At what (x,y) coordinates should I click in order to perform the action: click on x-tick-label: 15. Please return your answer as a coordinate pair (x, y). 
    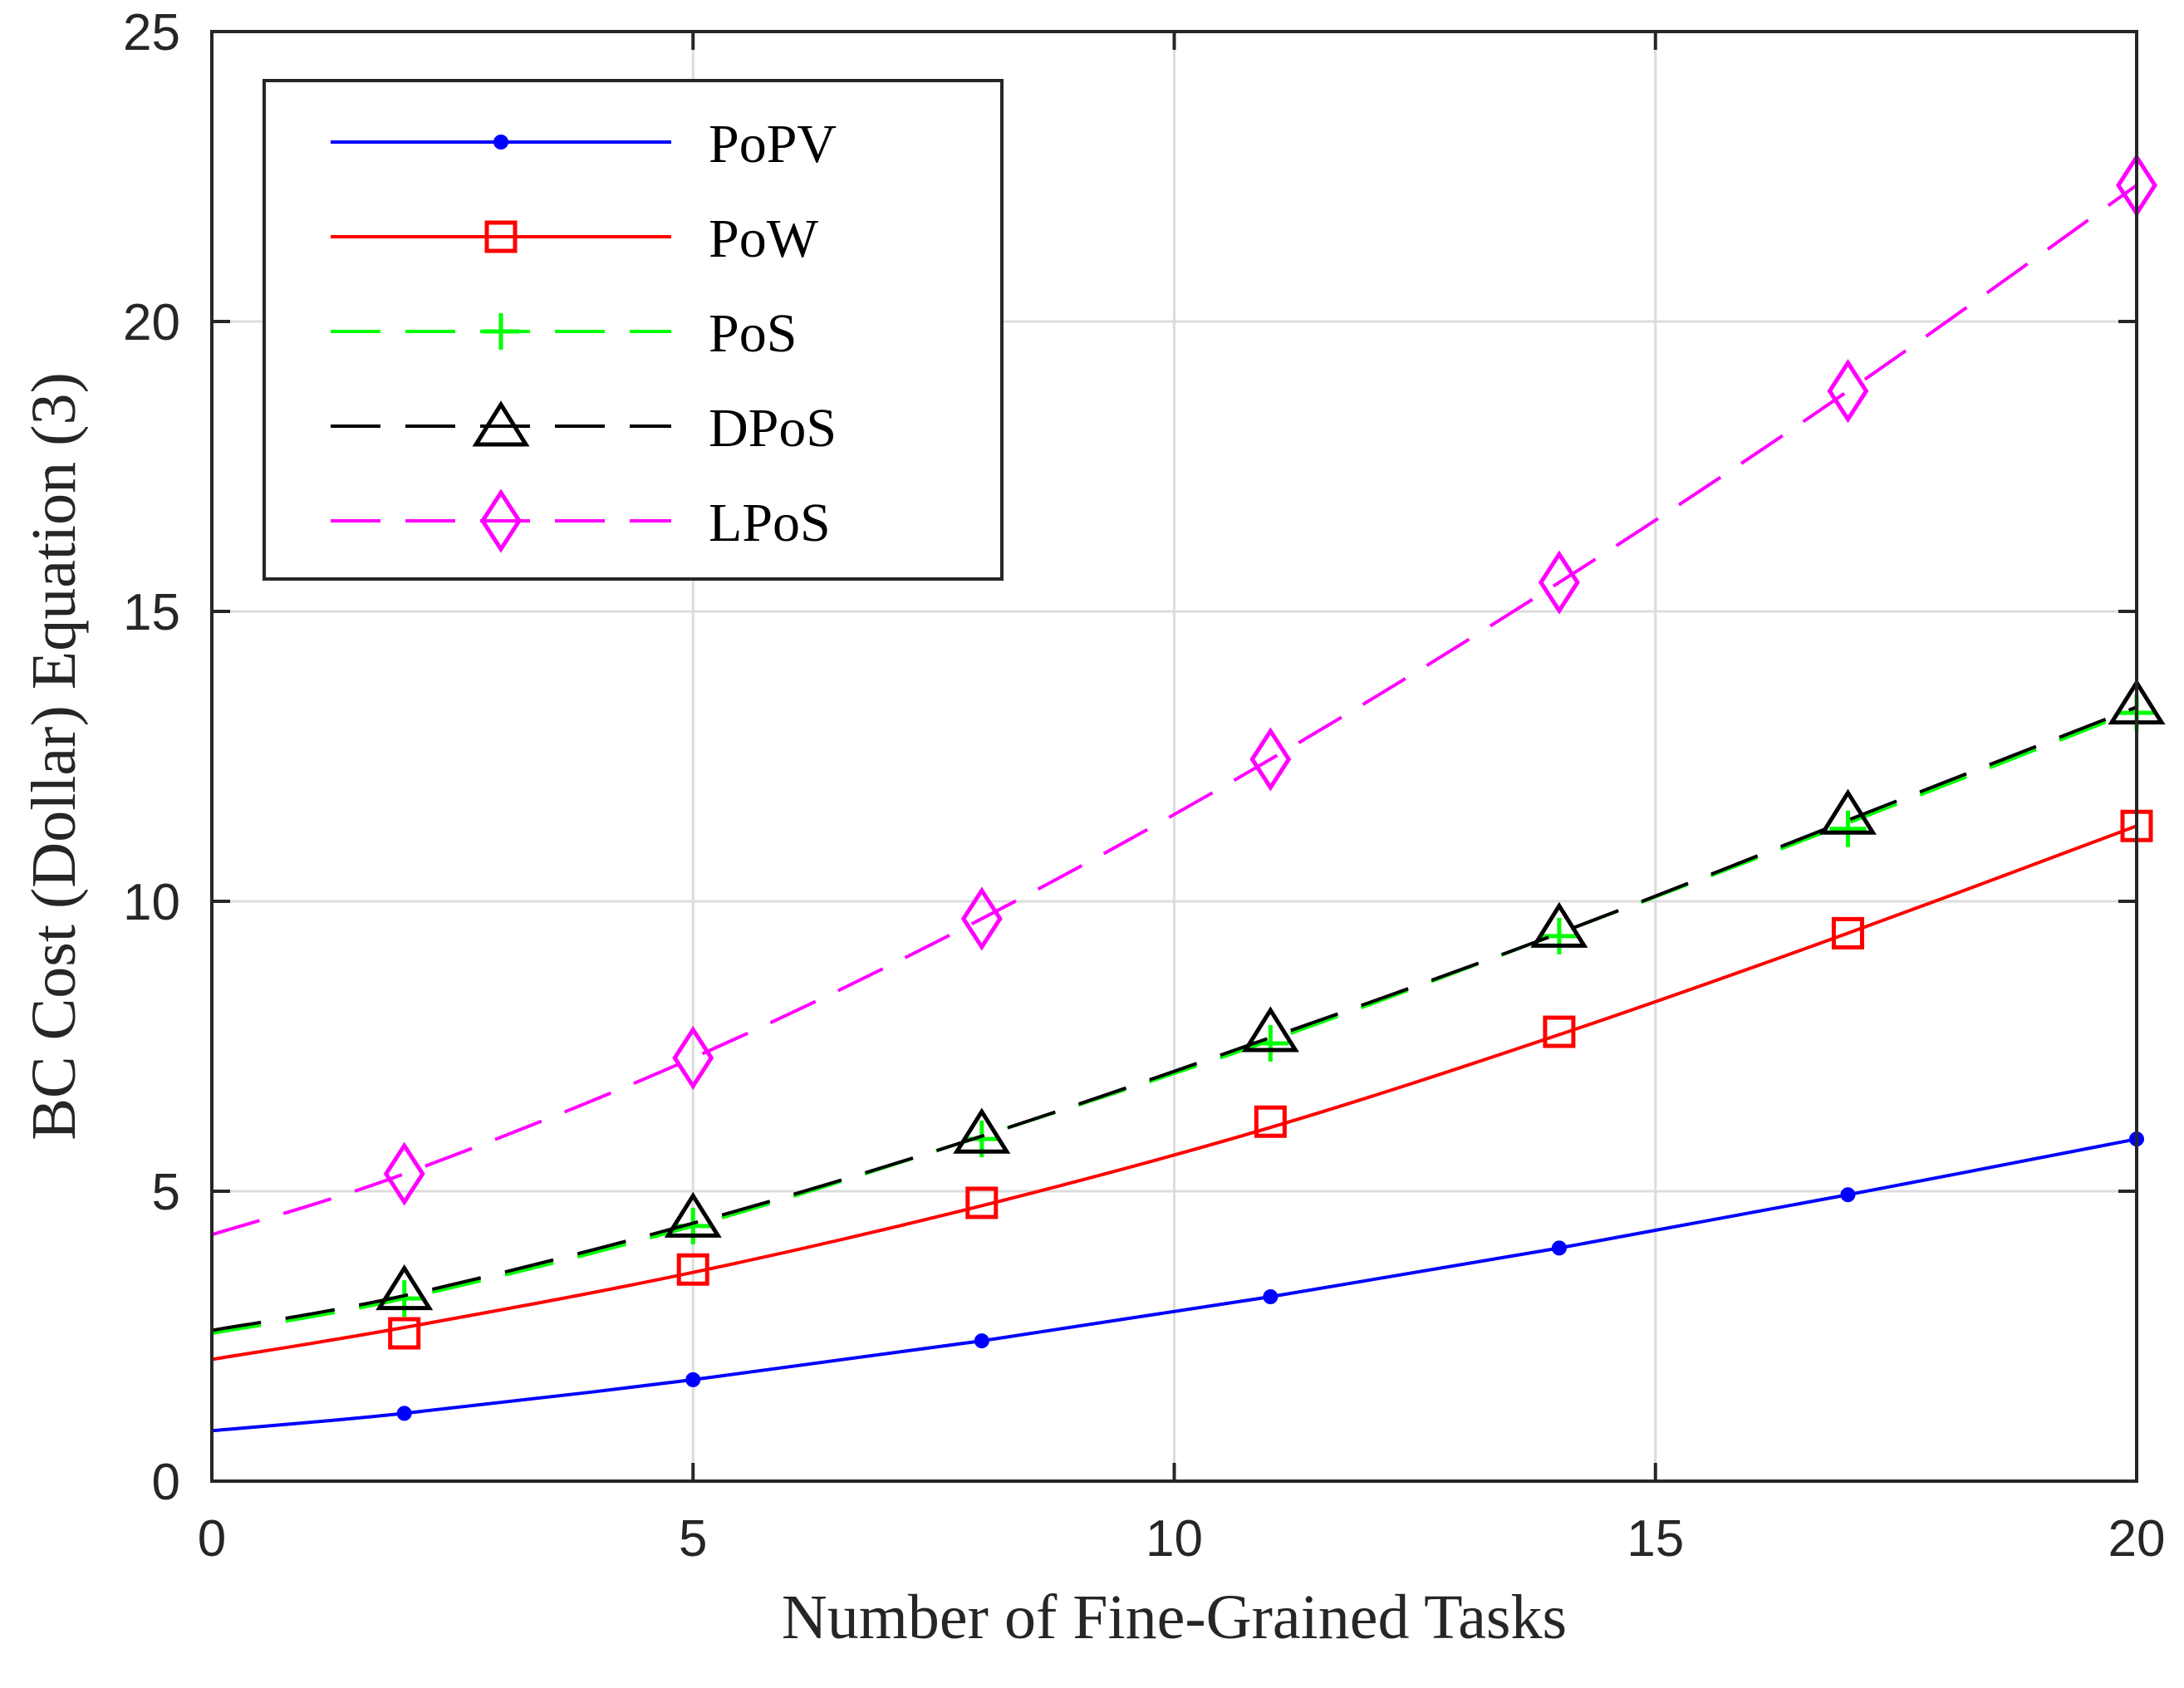
    Looking at the image, I should click on (1655, 1539).